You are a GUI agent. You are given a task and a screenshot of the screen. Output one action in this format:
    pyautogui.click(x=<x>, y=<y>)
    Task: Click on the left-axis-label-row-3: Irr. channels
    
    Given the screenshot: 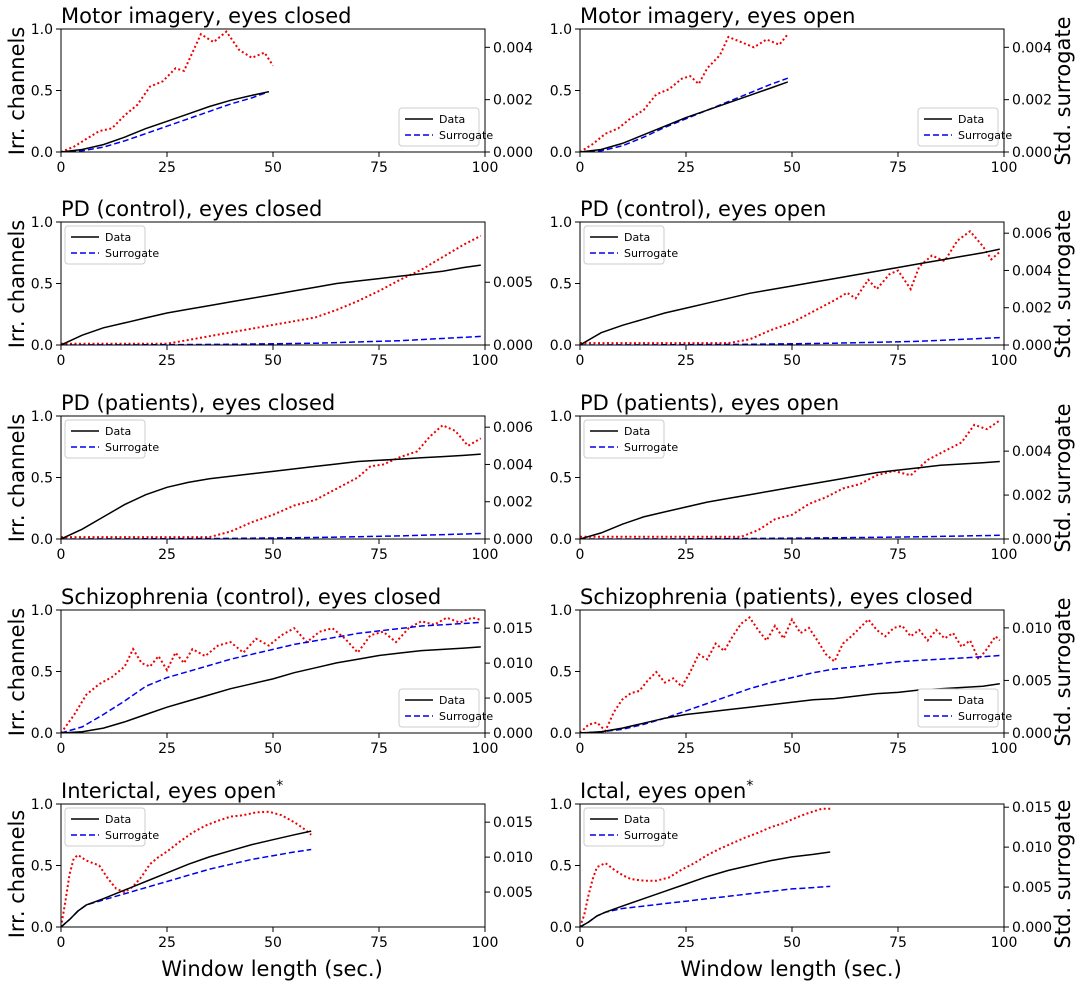 What is the action you would take?
    pyautogui.click(x=17, y=478)
    